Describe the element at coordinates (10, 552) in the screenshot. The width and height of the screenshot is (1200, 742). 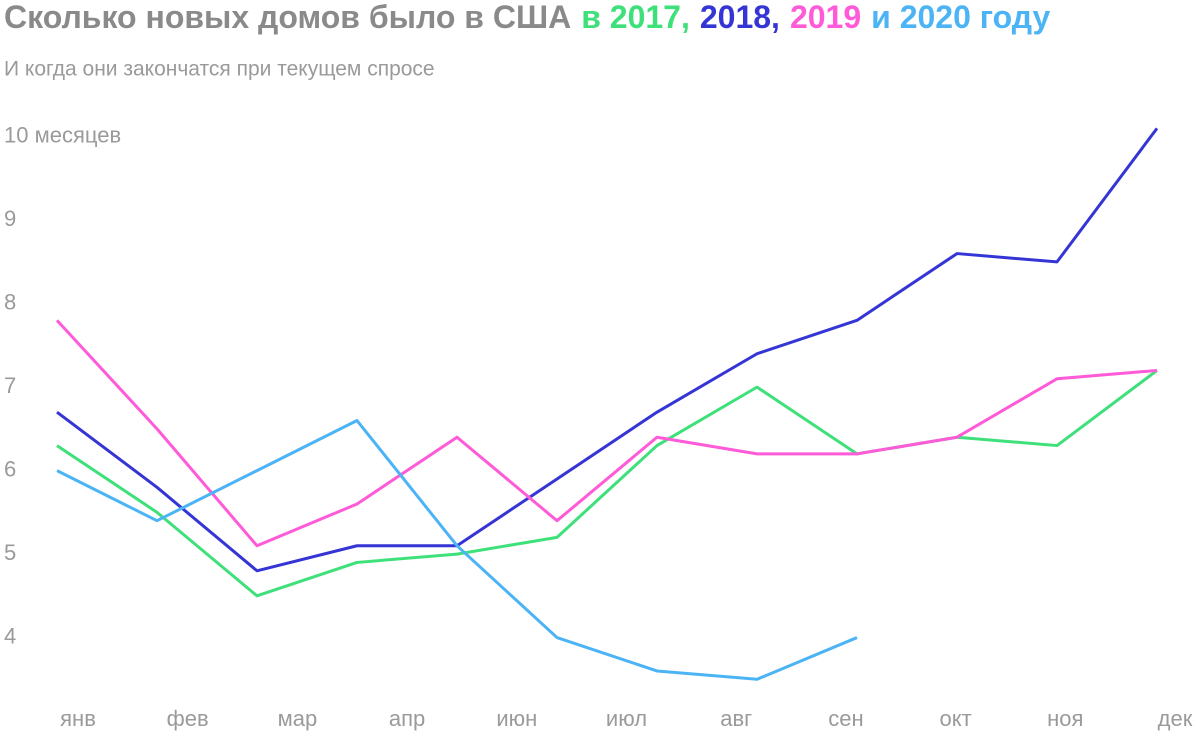
I see `y-tick-label: 5` at that location.